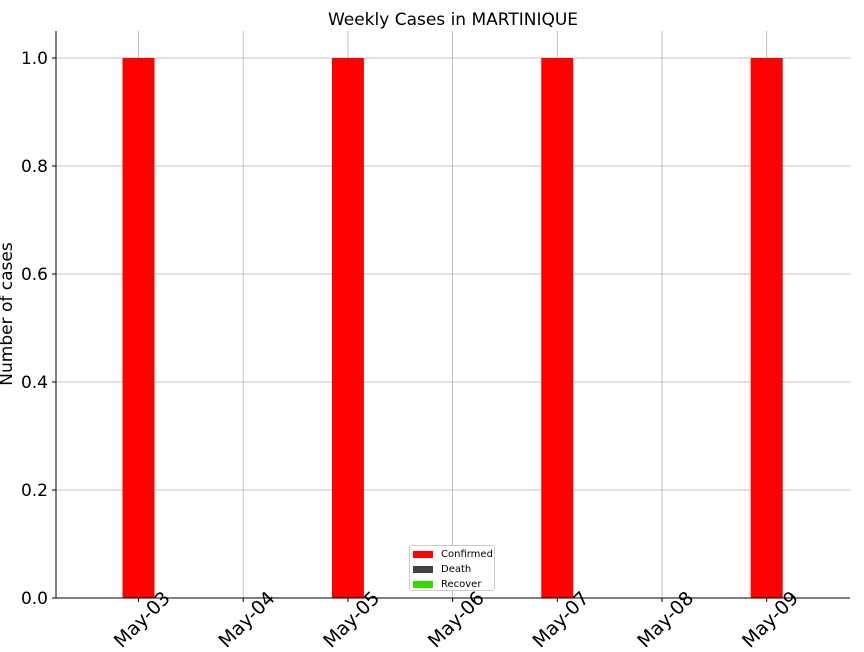  What do you see at coordinates (34, 275) in the screenshot?
I see `y-tick-label: 0.6` at bounding box center [34, 275].